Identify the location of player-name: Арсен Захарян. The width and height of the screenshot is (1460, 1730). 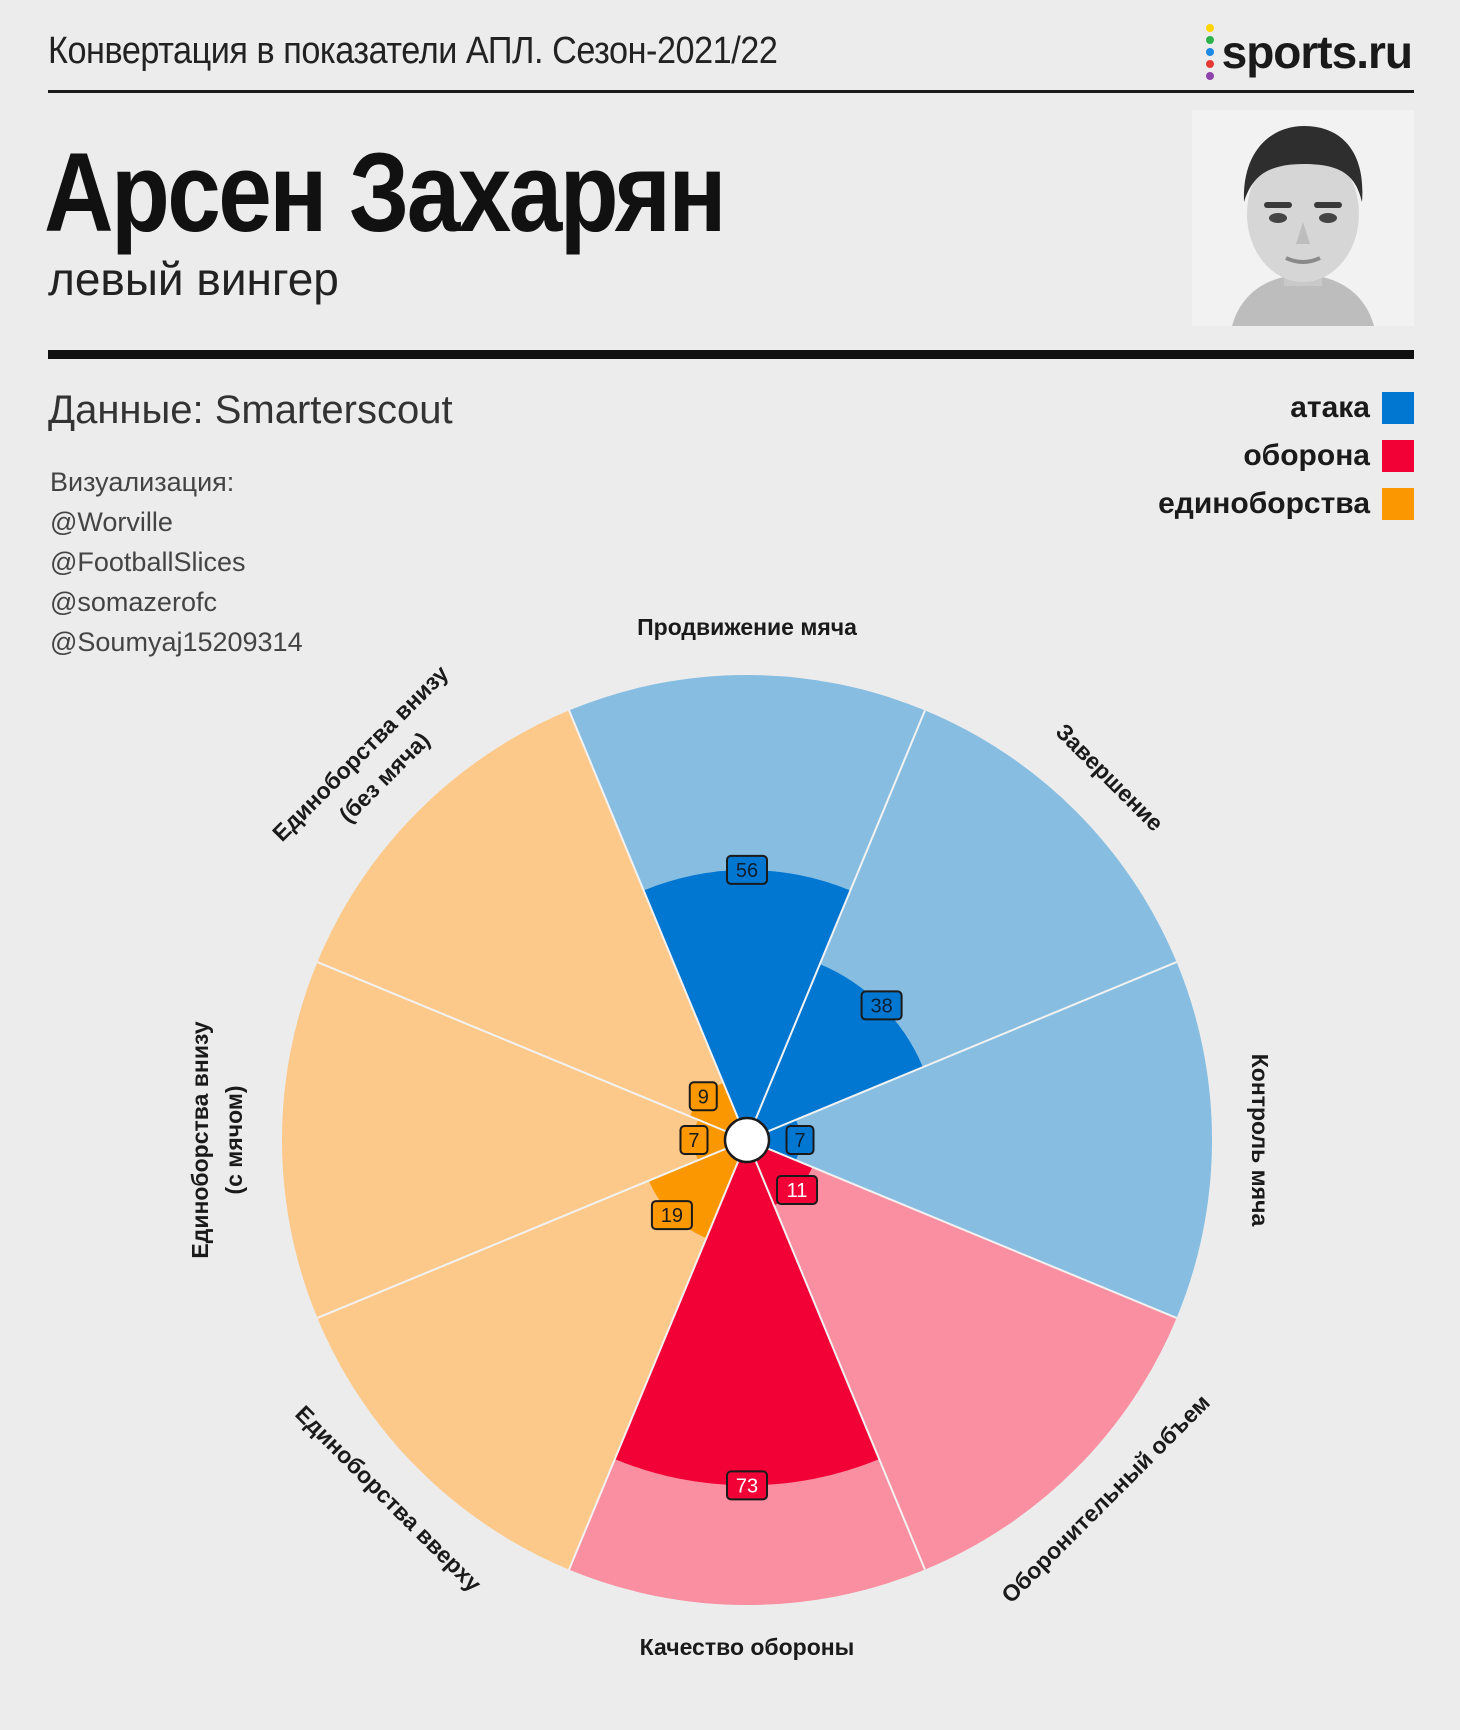
(385, 192).